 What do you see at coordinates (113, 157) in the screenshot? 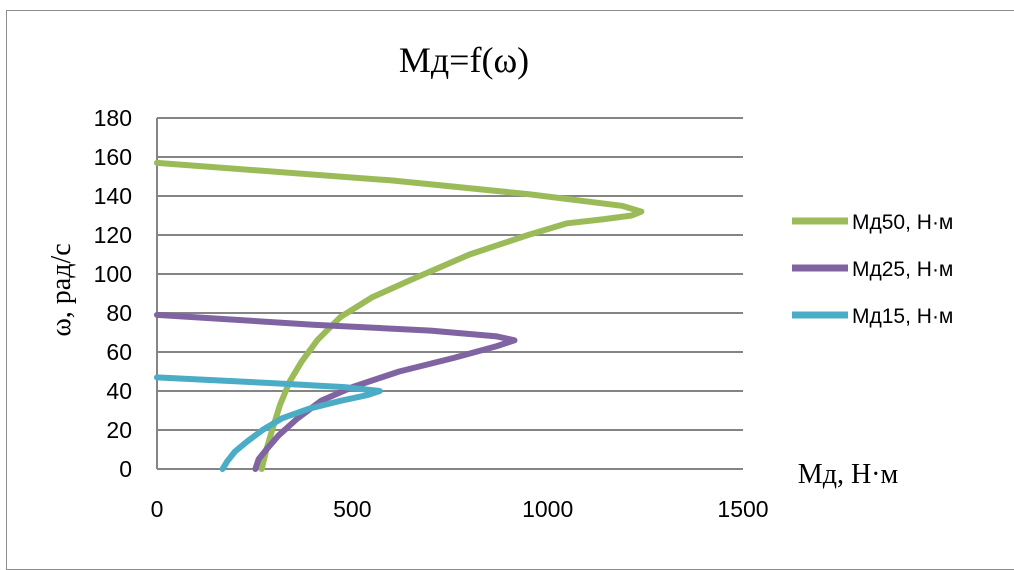
I see `y-tick-label: 160` at bounding box center [113, 157].